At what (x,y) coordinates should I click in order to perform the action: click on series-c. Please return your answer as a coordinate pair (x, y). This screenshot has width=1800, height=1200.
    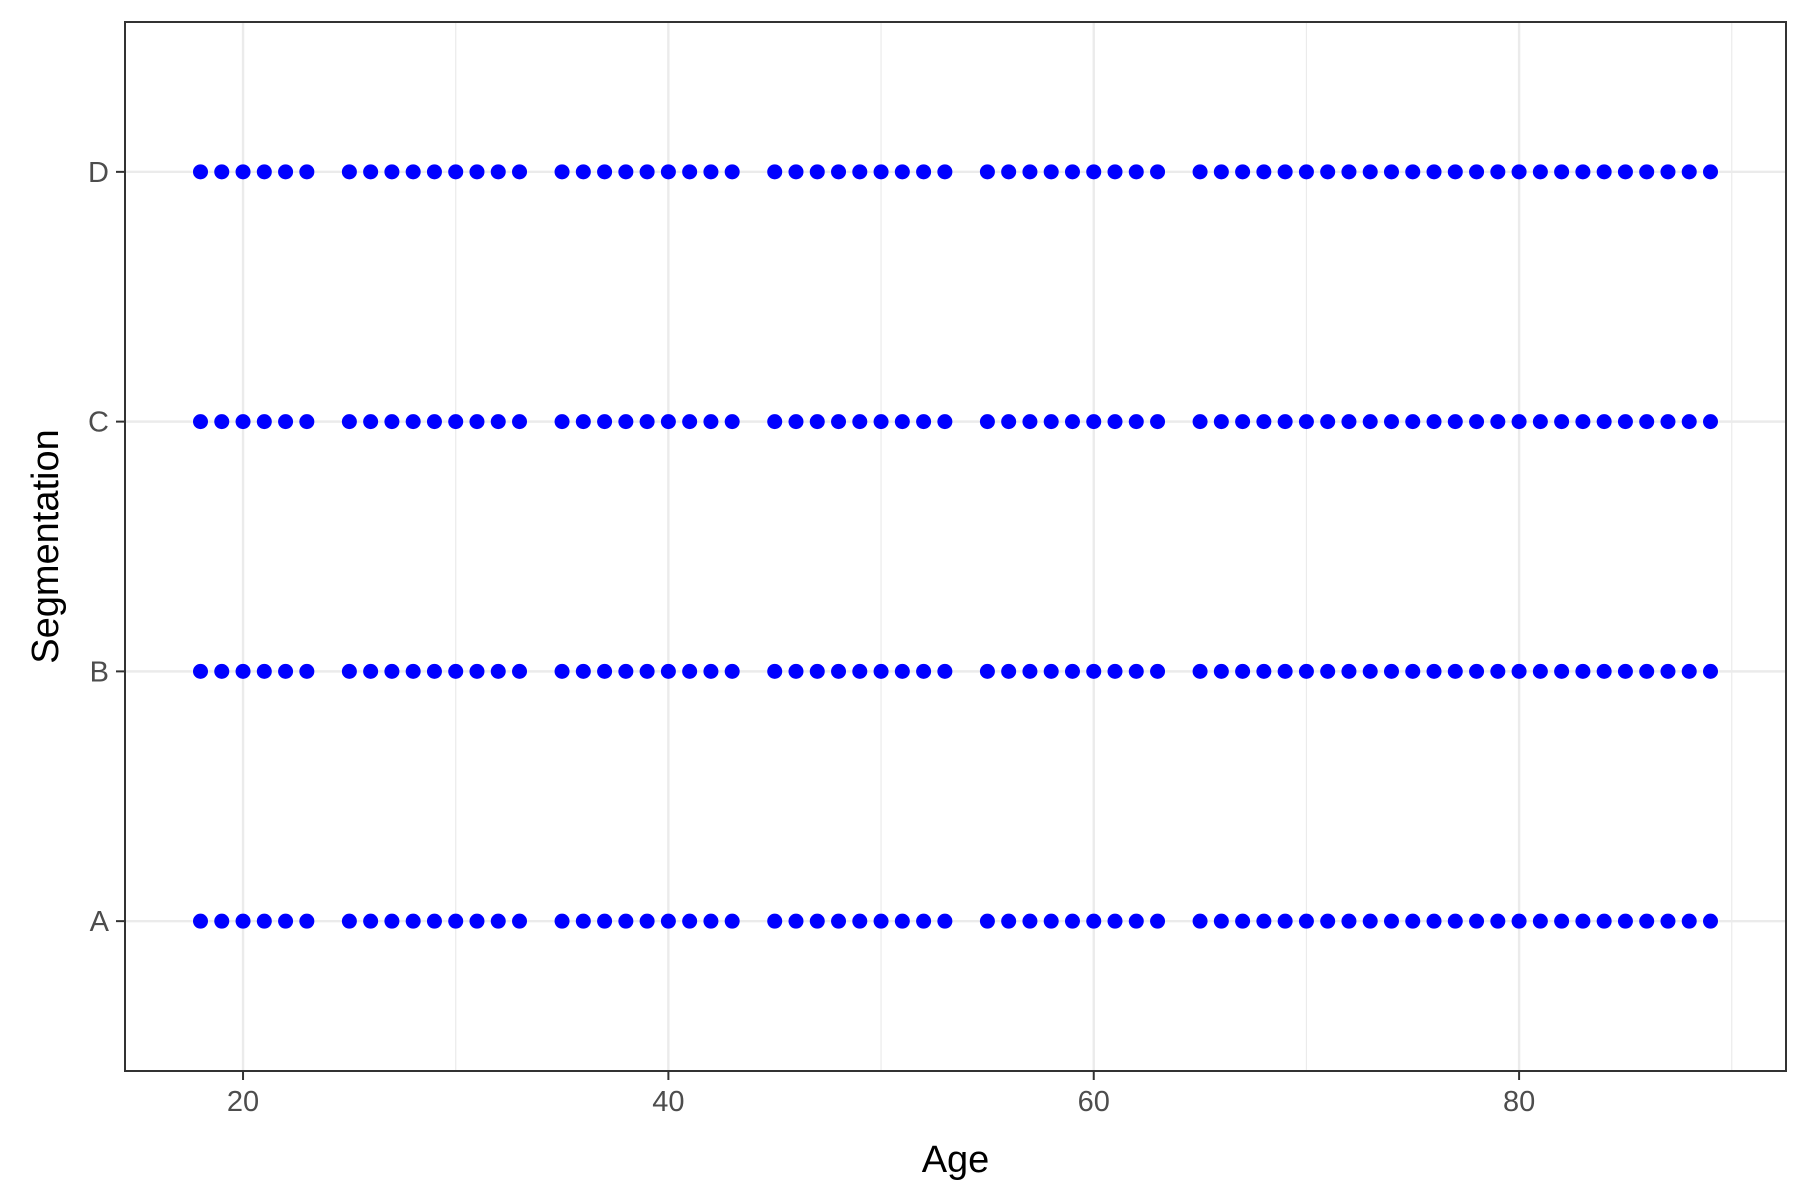
    Looking at the image, I should click on (955, 422).